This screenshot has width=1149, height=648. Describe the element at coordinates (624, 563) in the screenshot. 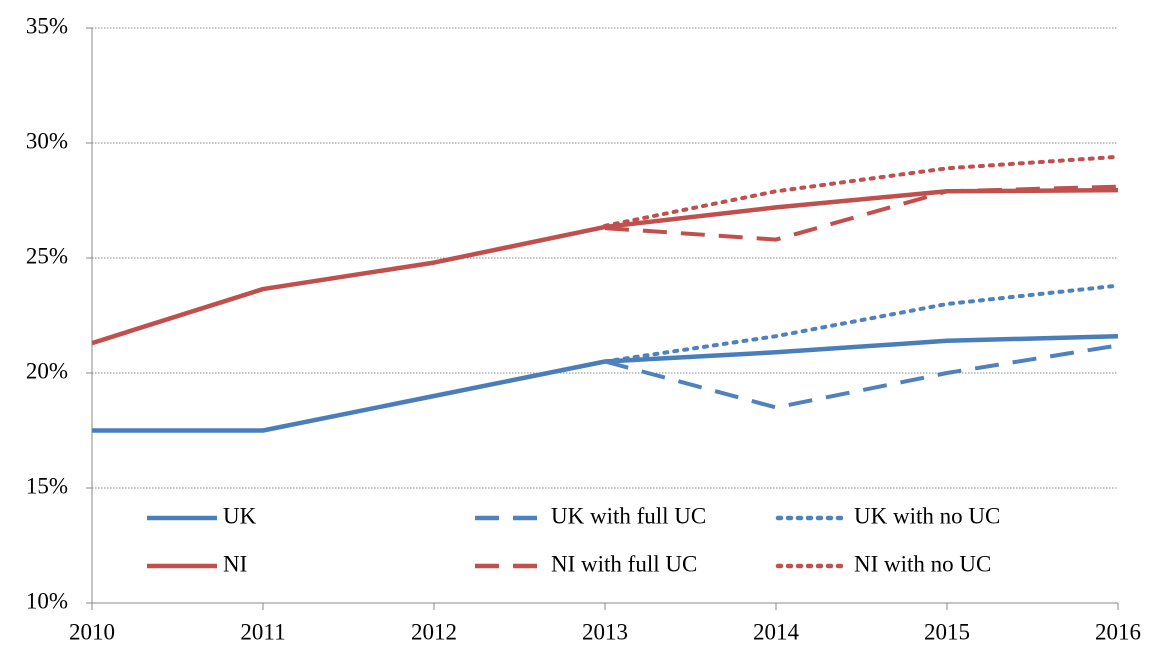

I see `legend-label: NI with full UC` at that location.